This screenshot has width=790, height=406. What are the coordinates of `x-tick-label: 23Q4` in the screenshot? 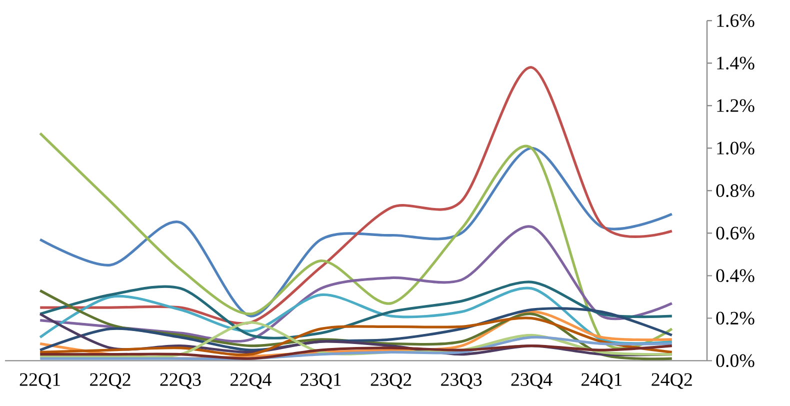 It's located at (531, 381).